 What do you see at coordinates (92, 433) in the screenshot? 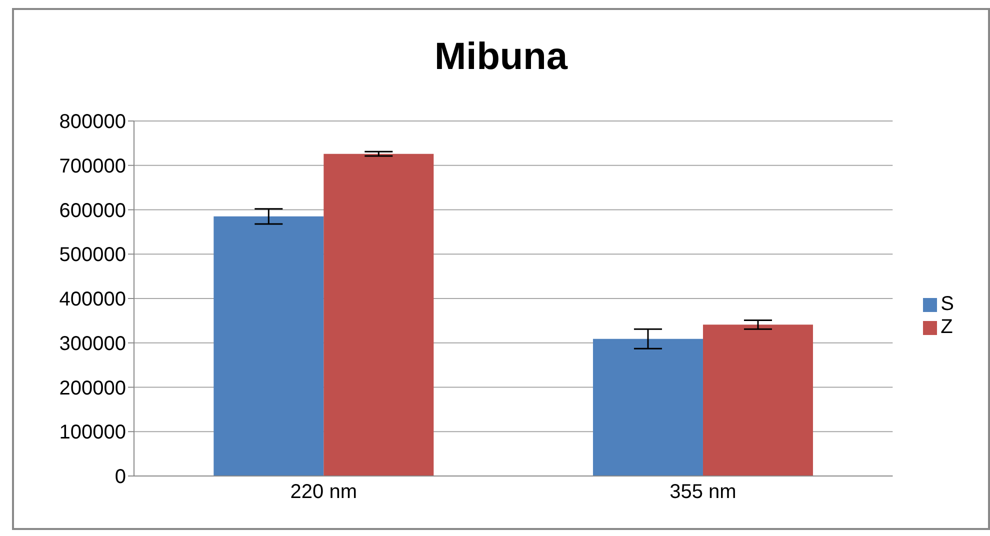
I see `y-tick-label: 100000` at bounding box center [92, 433].